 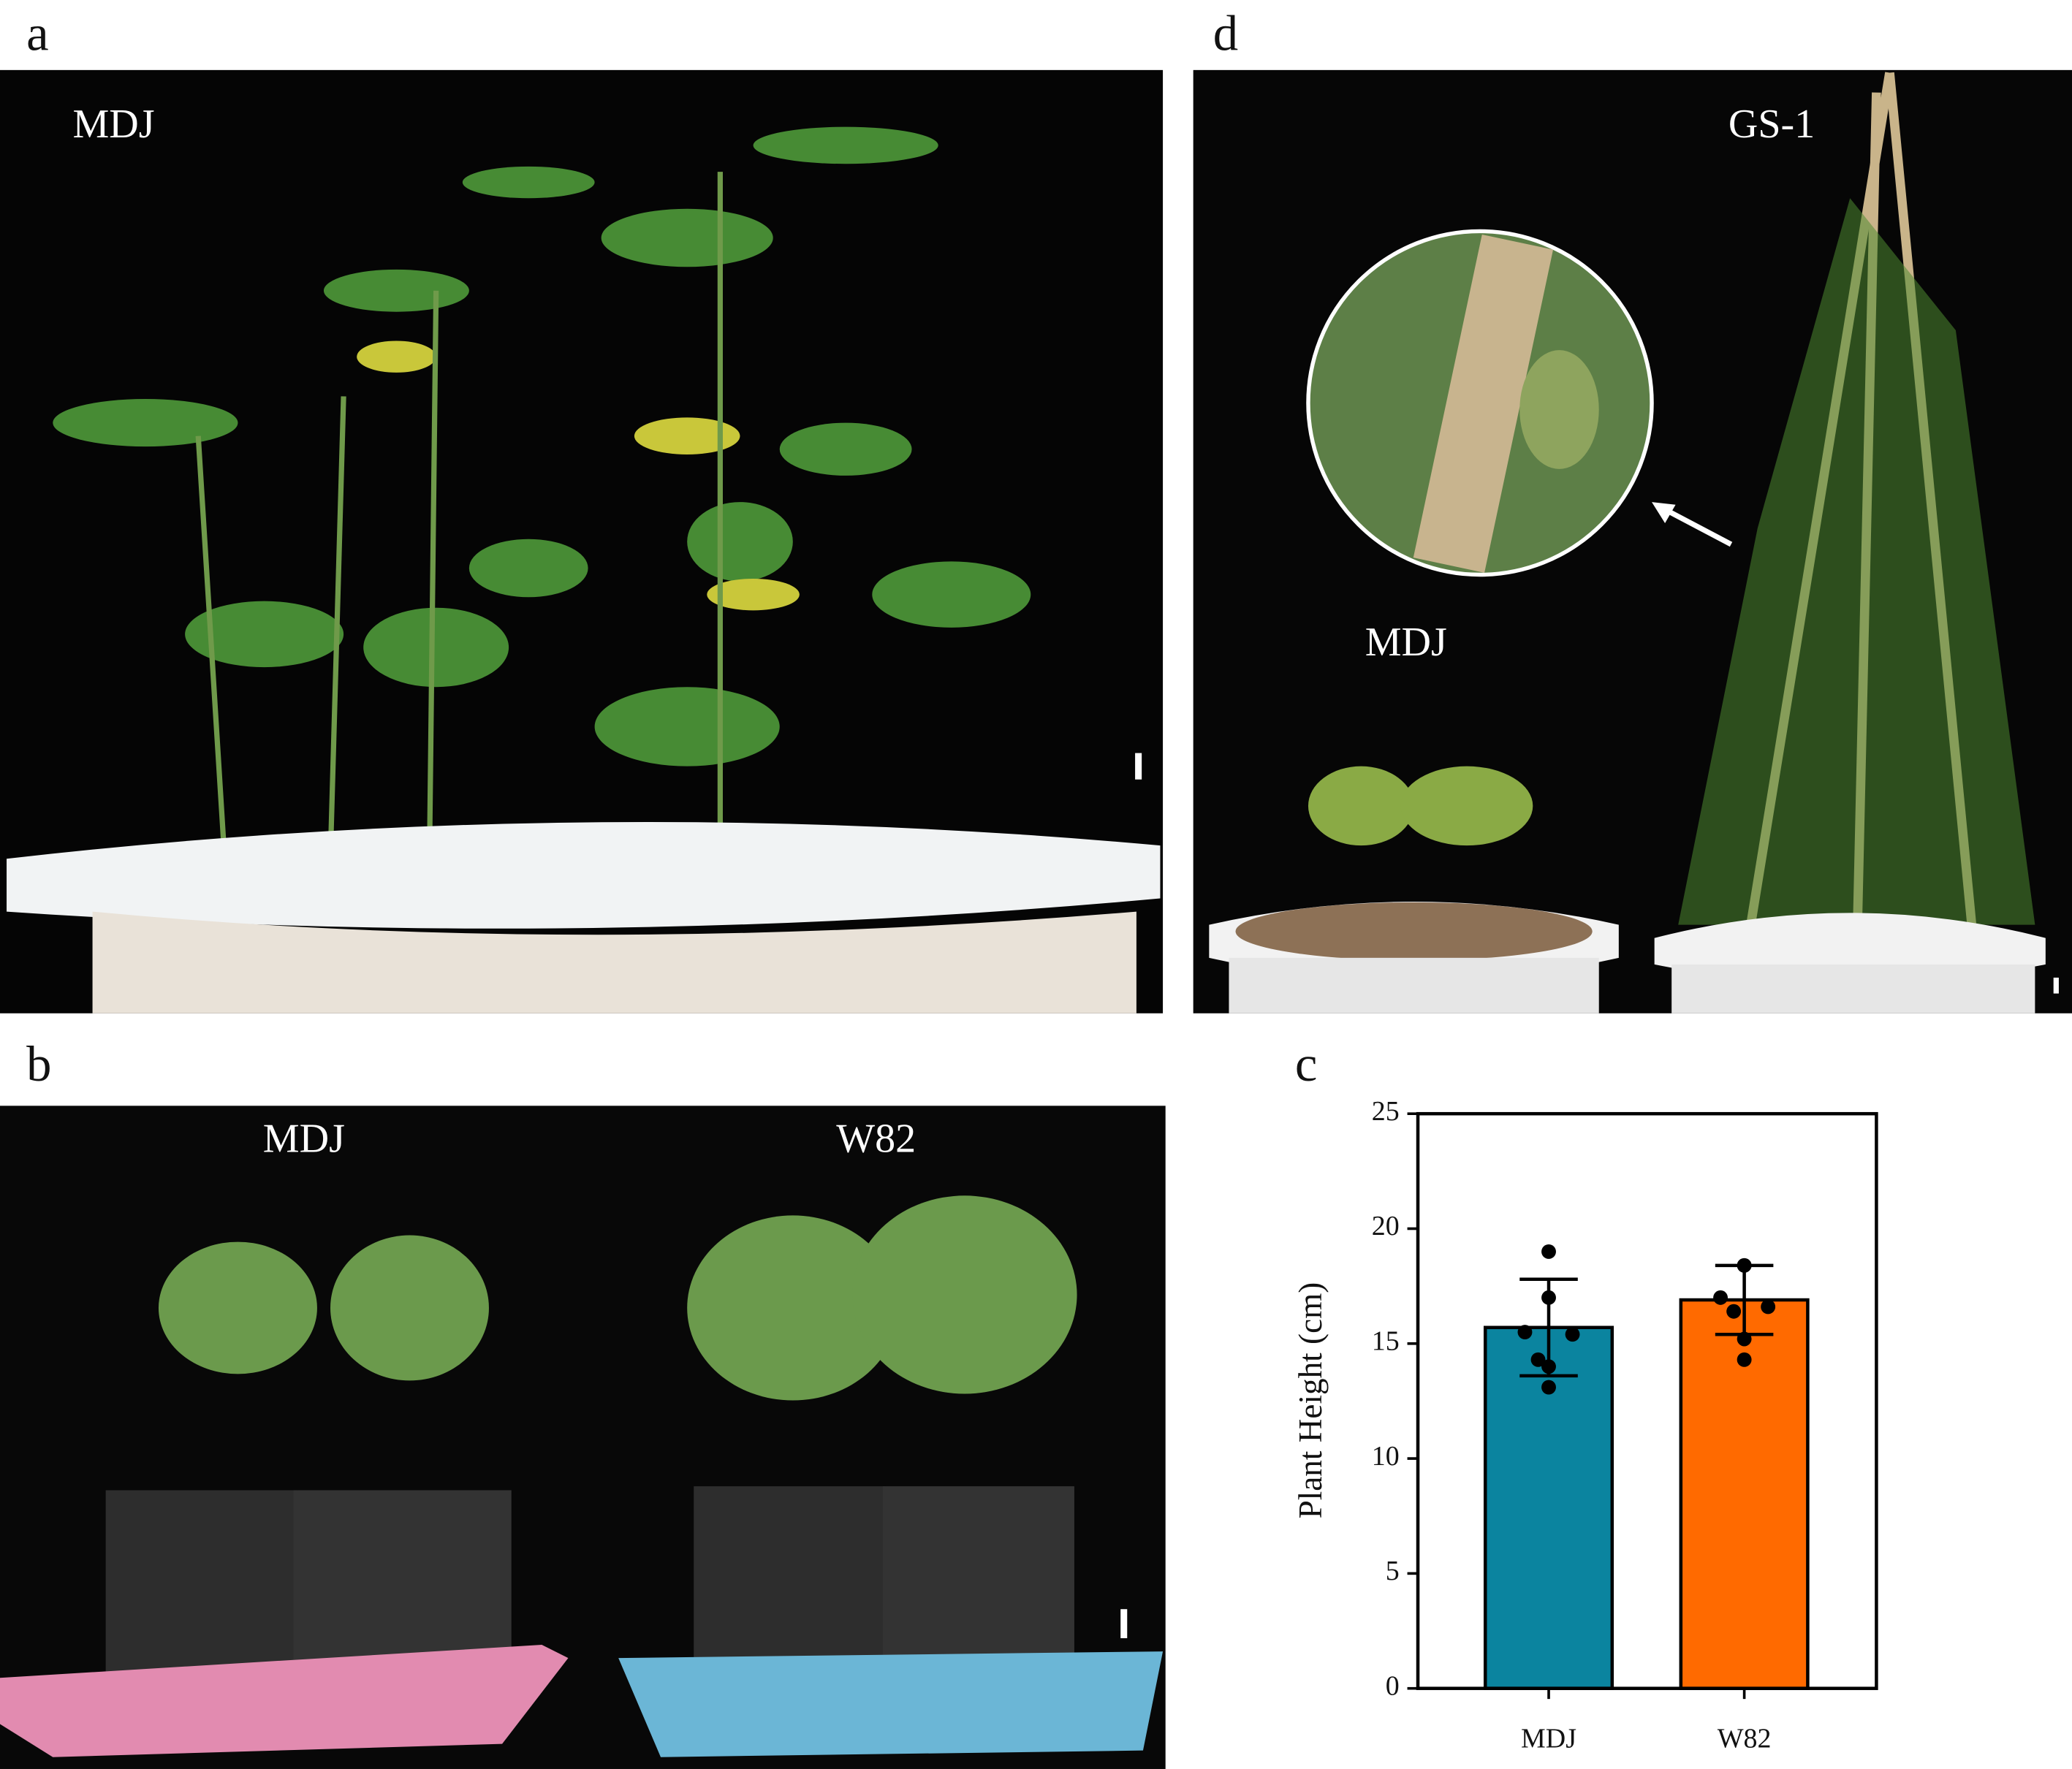 I want to click on y-tick-label: 25, so click(x=1386, y=1111).